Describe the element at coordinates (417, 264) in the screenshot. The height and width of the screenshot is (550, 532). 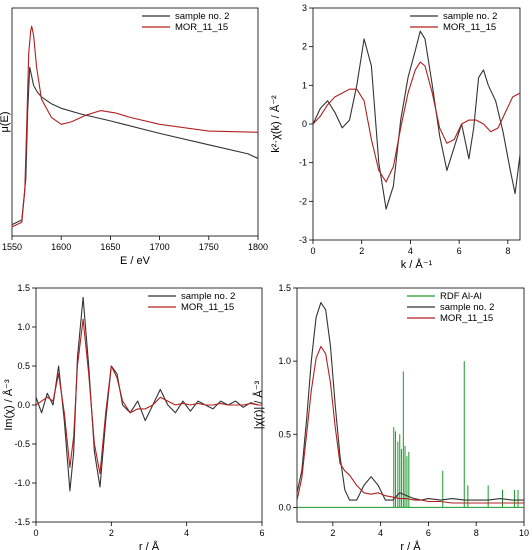
I see `x-axis-label: k / Å⁻¹` at that location.